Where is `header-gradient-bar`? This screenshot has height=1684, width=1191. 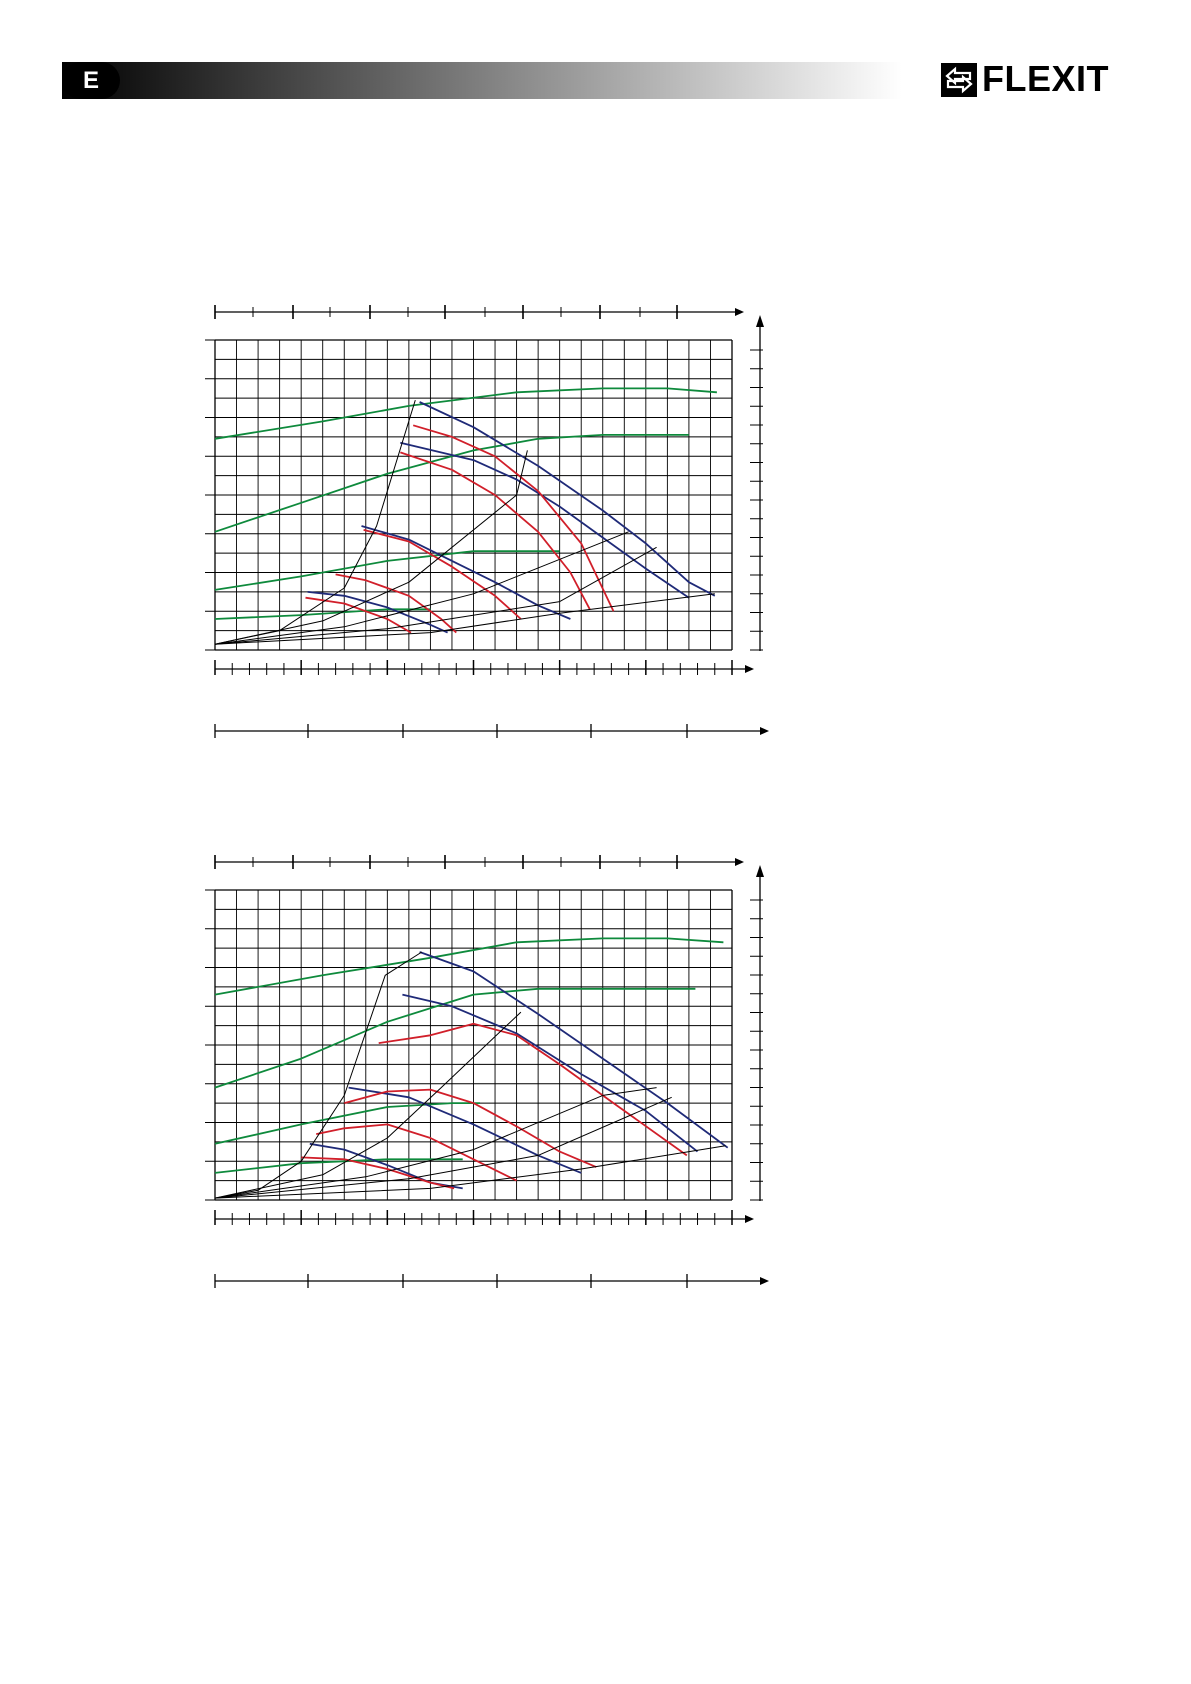 header-gradient-bar is located at coordinates (482, 80).